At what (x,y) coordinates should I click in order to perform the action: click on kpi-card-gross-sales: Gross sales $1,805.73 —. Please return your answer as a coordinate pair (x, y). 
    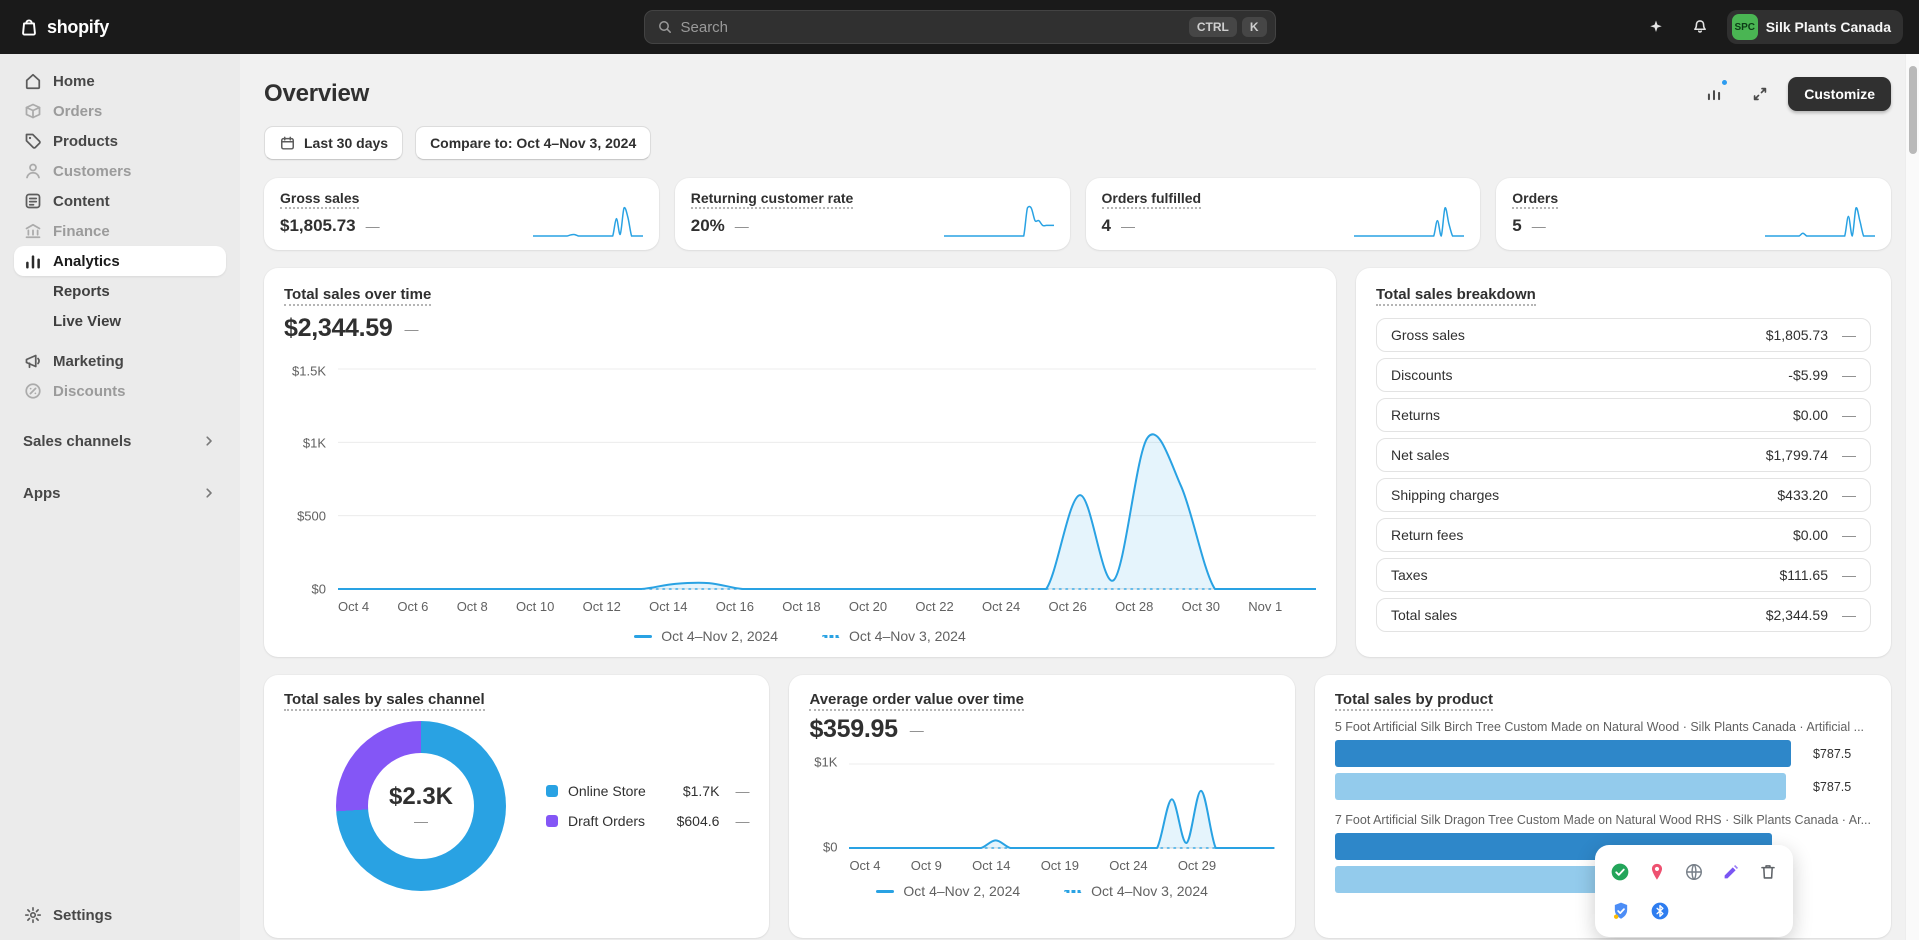
    Looking at the image, I should click on (461, 214).